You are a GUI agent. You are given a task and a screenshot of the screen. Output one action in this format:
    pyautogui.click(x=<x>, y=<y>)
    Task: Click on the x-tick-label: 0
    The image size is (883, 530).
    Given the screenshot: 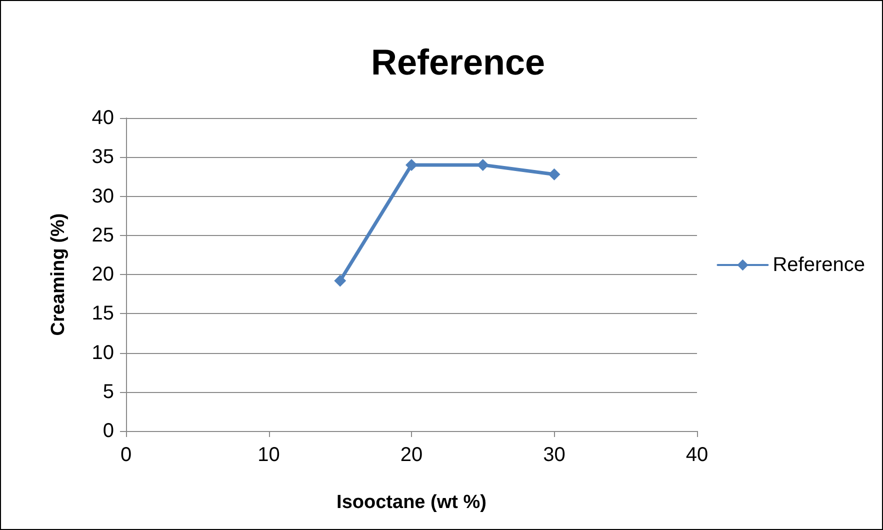 What is the action you would take?
    pyautogui.click(x=126, y=455)
    